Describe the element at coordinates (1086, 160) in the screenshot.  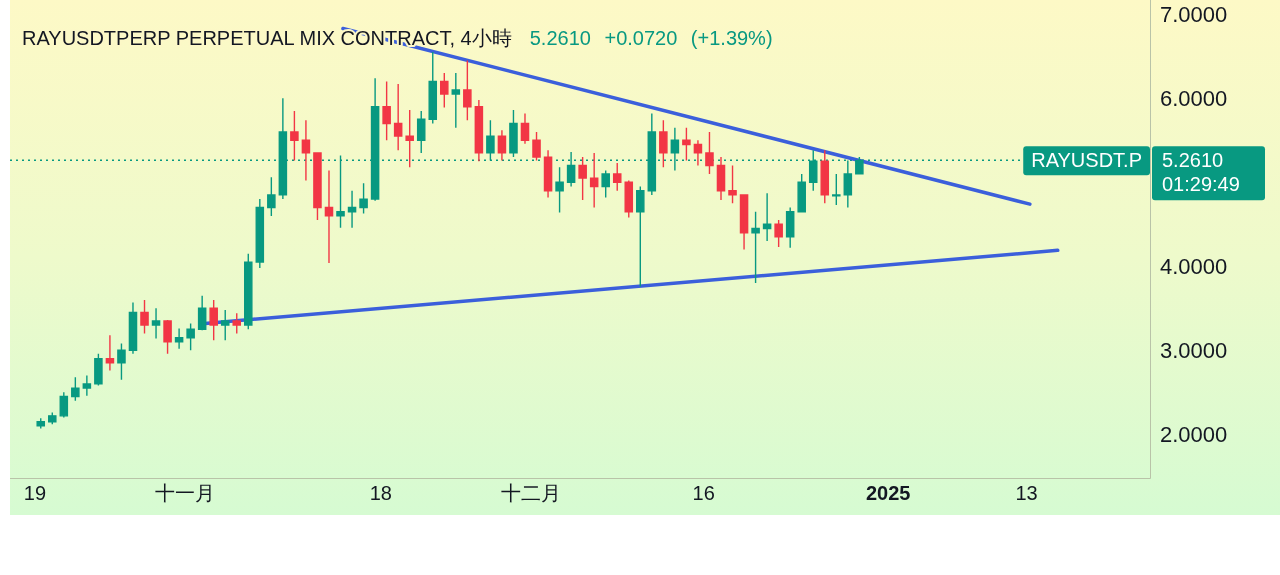
I see `ref-line-label: RAYUSDT.P` at that location.